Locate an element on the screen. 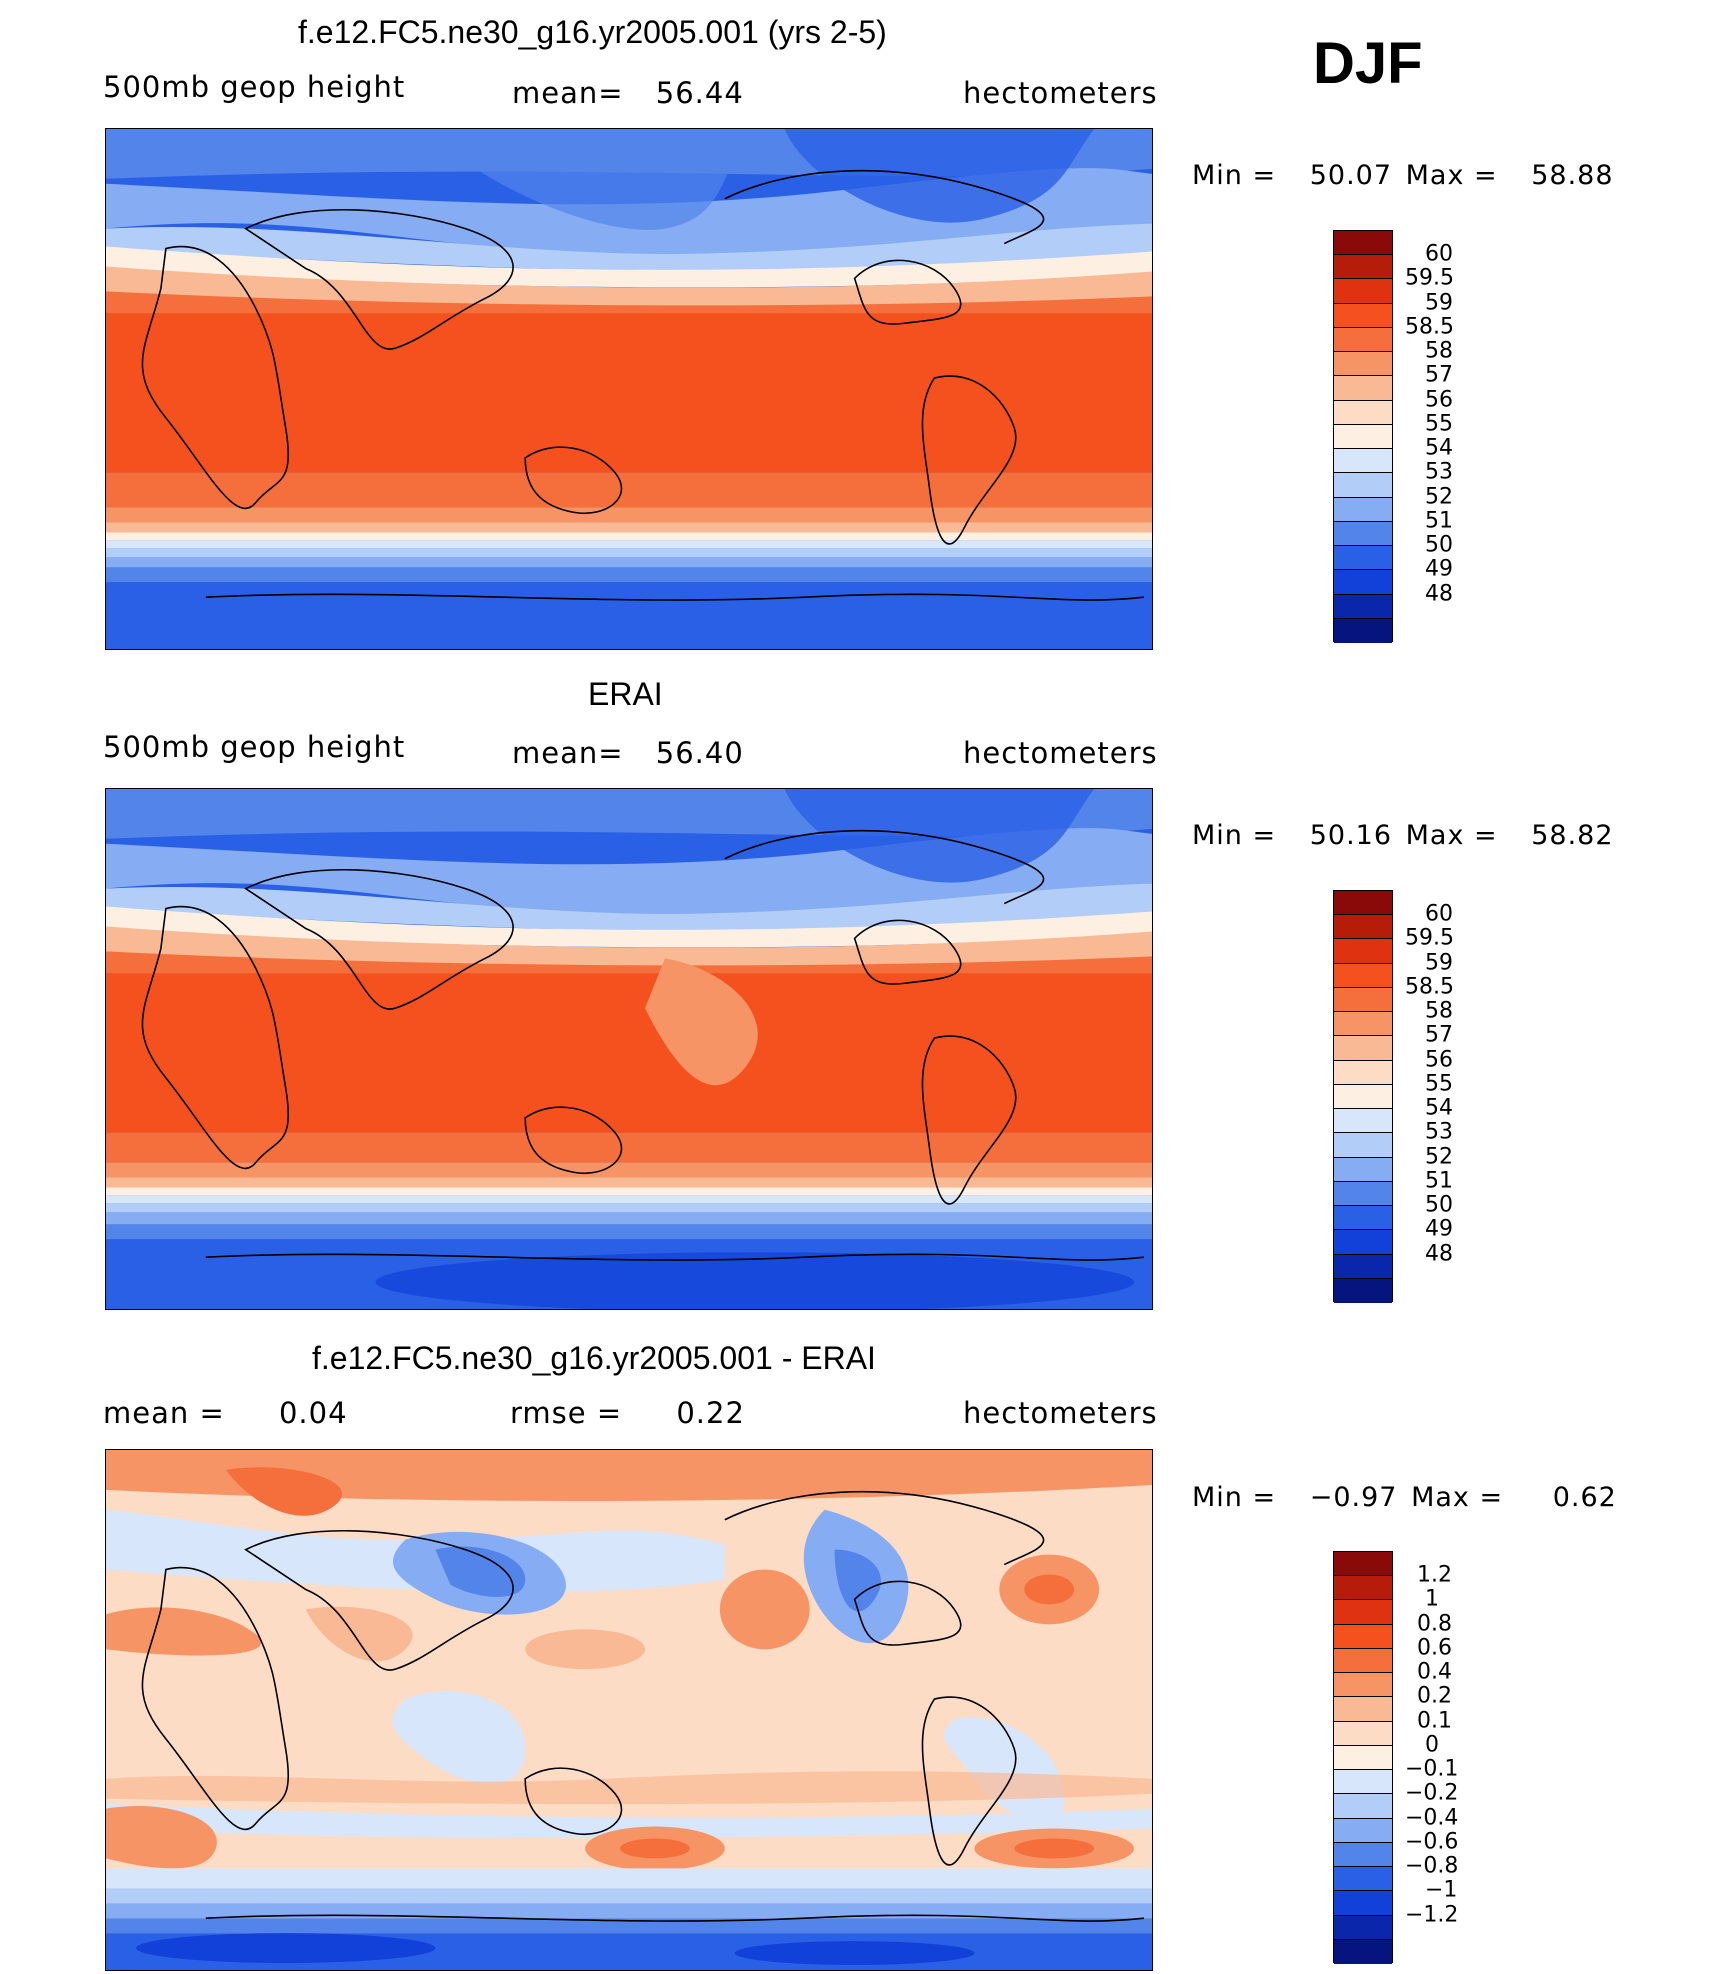 The image size is (1710, 1974). panel-1-variable-label: 500mb geop height is located at coordinates (254, 87).